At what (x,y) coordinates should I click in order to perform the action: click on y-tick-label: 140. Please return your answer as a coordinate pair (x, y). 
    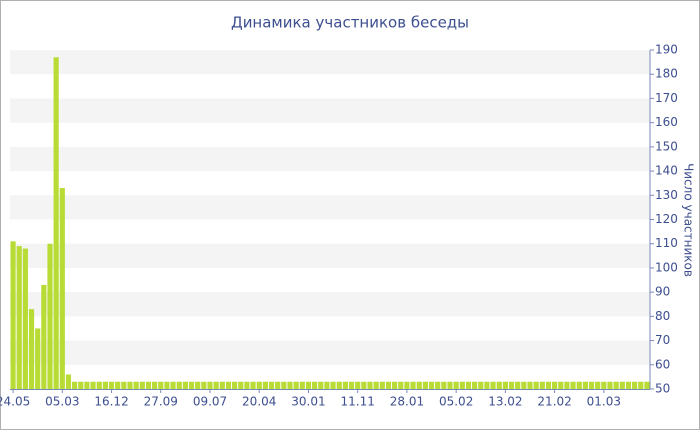
    Looking at the image, I should click on (666, 171).